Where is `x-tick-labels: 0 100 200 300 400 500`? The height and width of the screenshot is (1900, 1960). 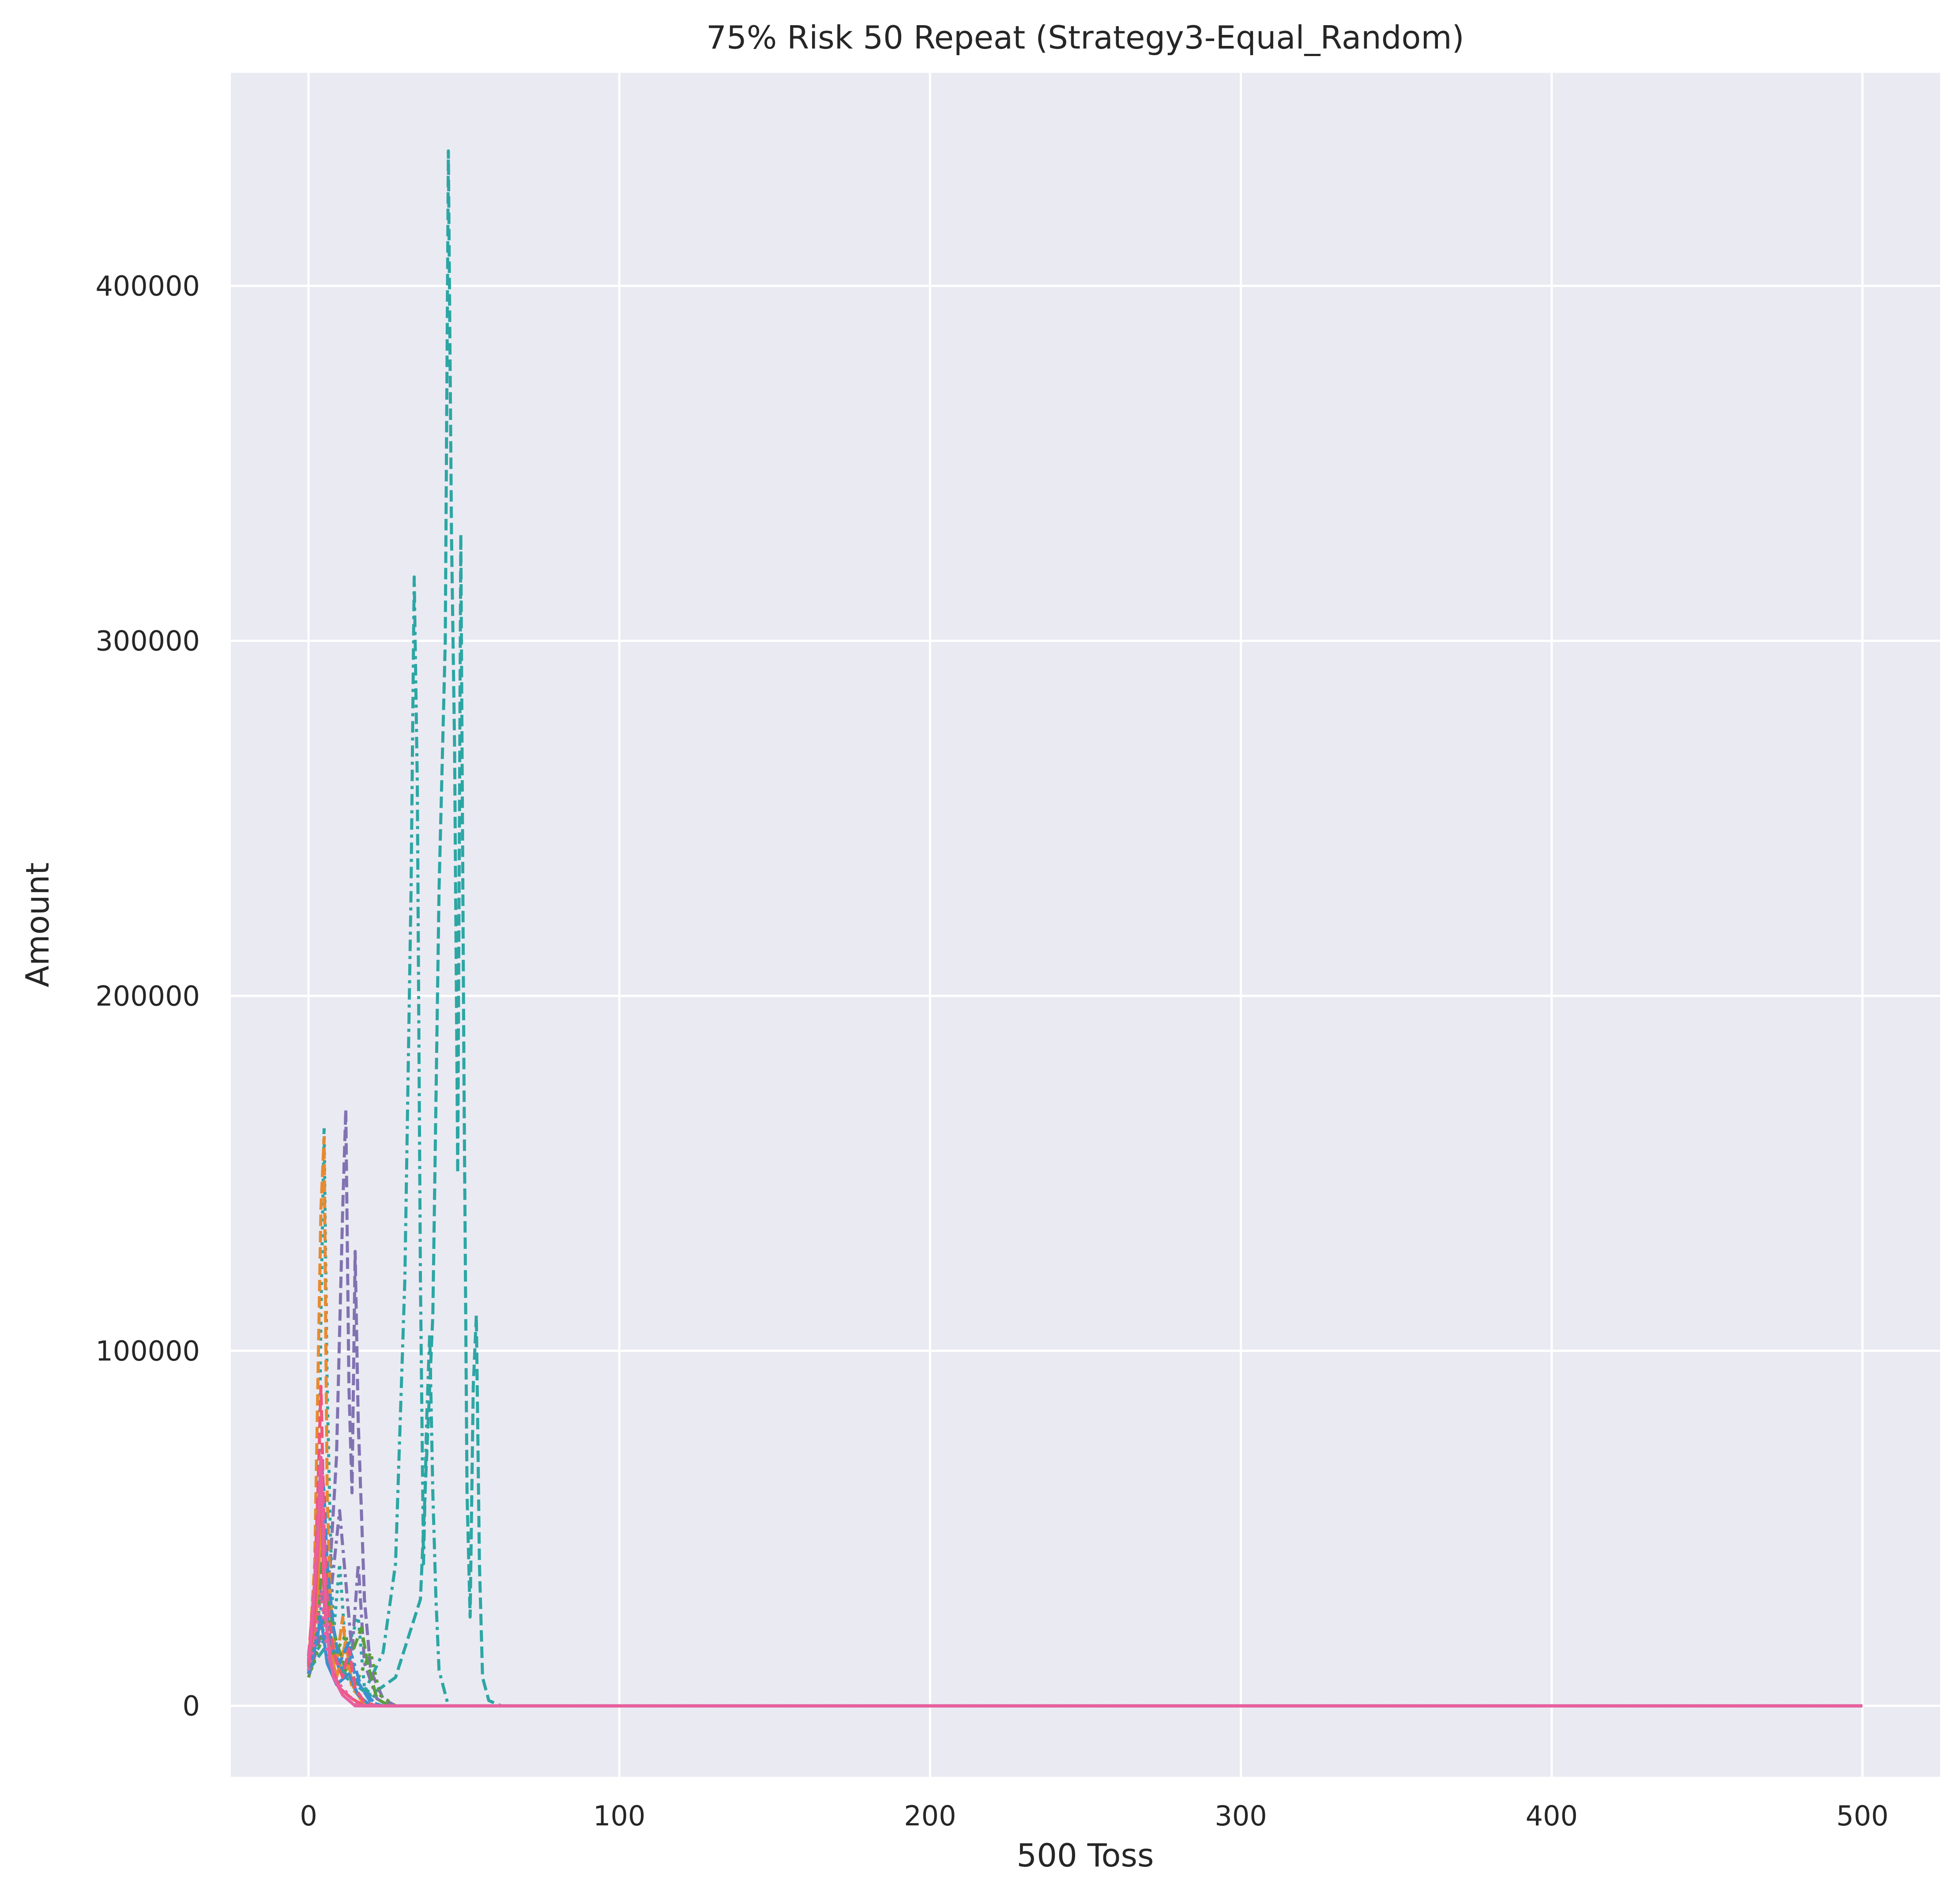
x-tick-labels: 0 100 200 300 400 500 is located at coordinates (1095, 1816).